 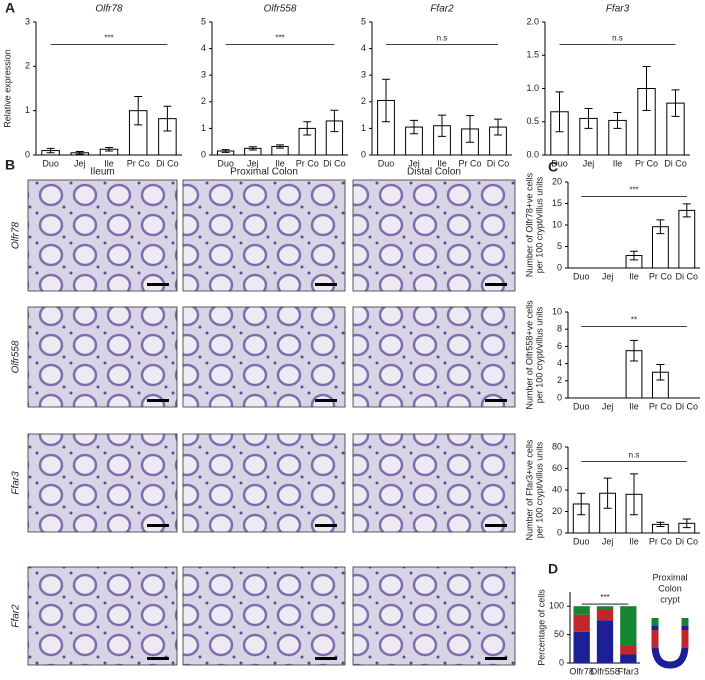 What do you see at coordinates (442, 9) in the screenshot?
I see `chart-title: Ffar2` at bounding box center [442, 9].